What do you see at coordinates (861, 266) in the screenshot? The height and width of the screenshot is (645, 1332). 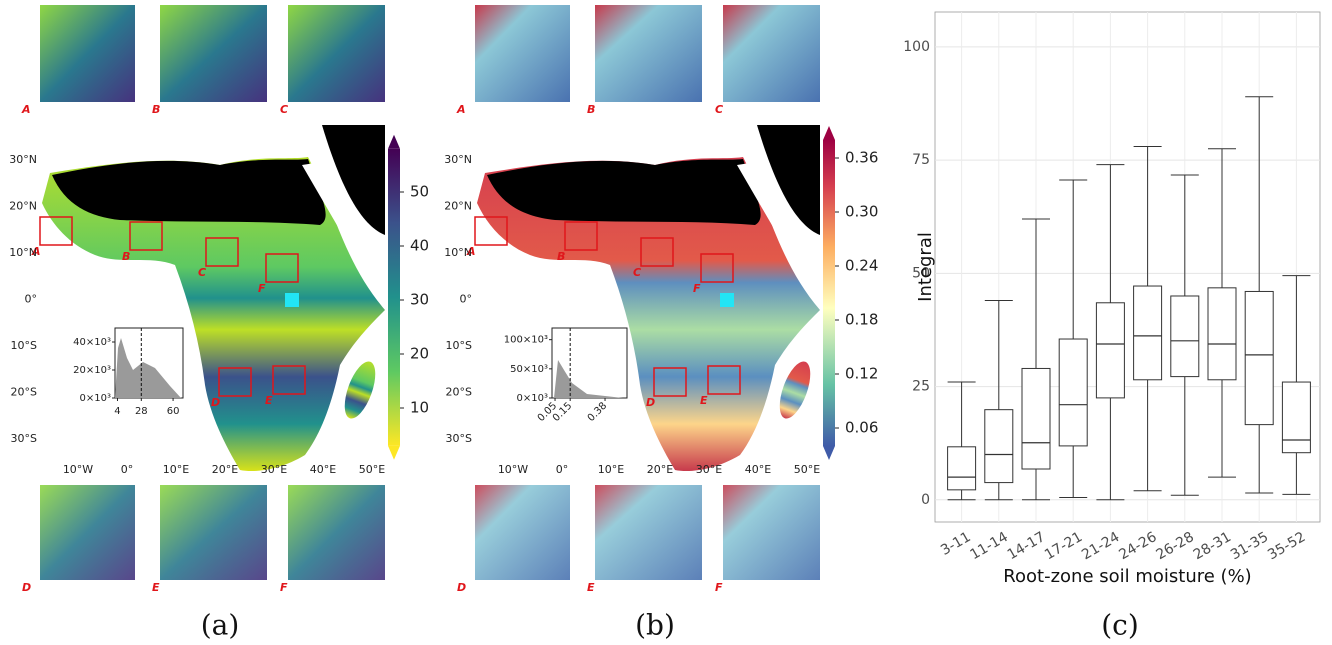 I see `colorbar-label: 0.24` at bounding box center [861, 266].